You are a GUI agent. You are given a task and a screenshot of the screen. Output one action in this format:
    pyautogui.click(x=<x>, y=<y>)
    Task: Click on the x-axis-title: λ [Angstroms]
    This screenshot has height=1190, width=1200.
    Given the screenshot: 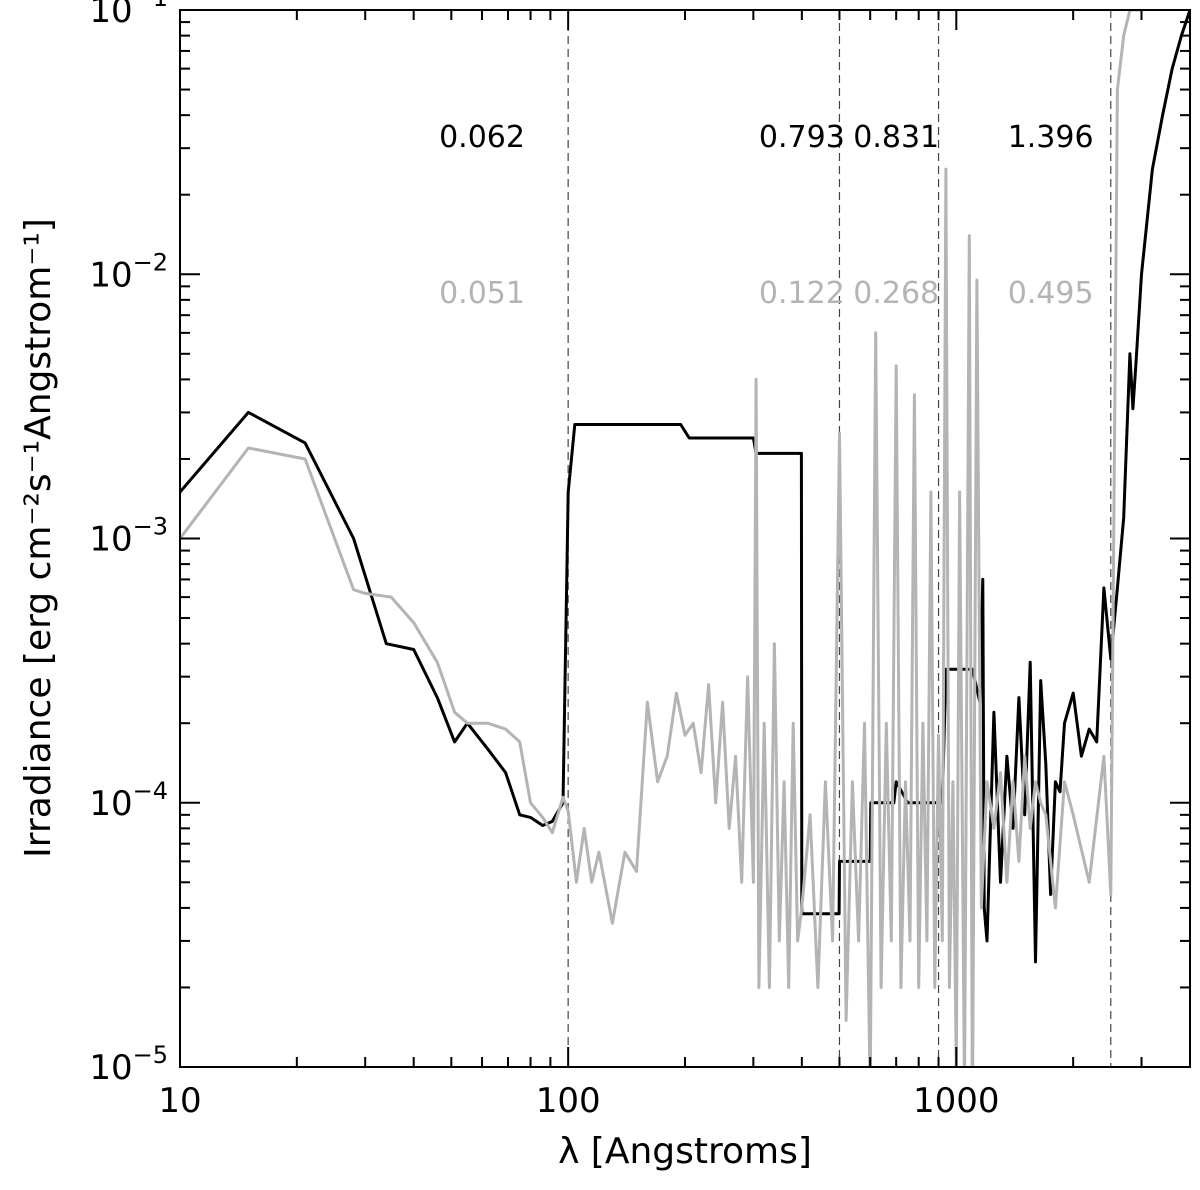 What is the action you would take?
    pyautogui.click(x=685, y=1151)
    